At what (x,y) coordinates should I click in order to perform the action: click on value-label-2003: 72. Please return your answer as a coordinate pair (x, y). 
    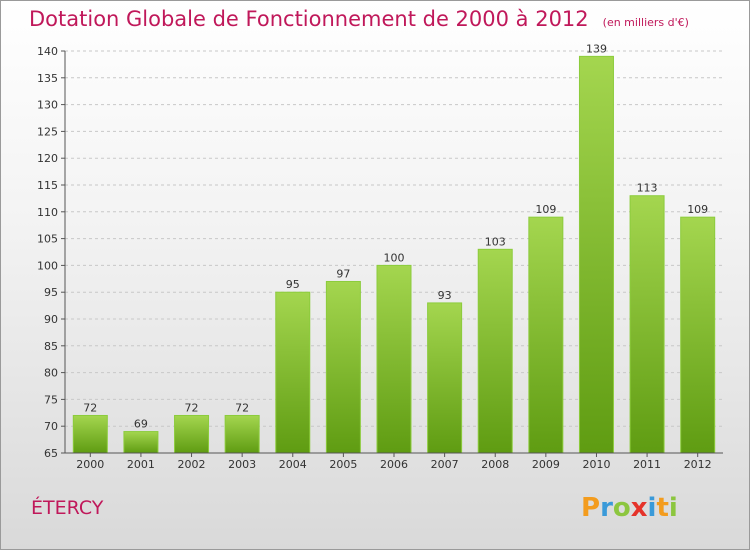
    Looking at the image, I should click on (242, 407).